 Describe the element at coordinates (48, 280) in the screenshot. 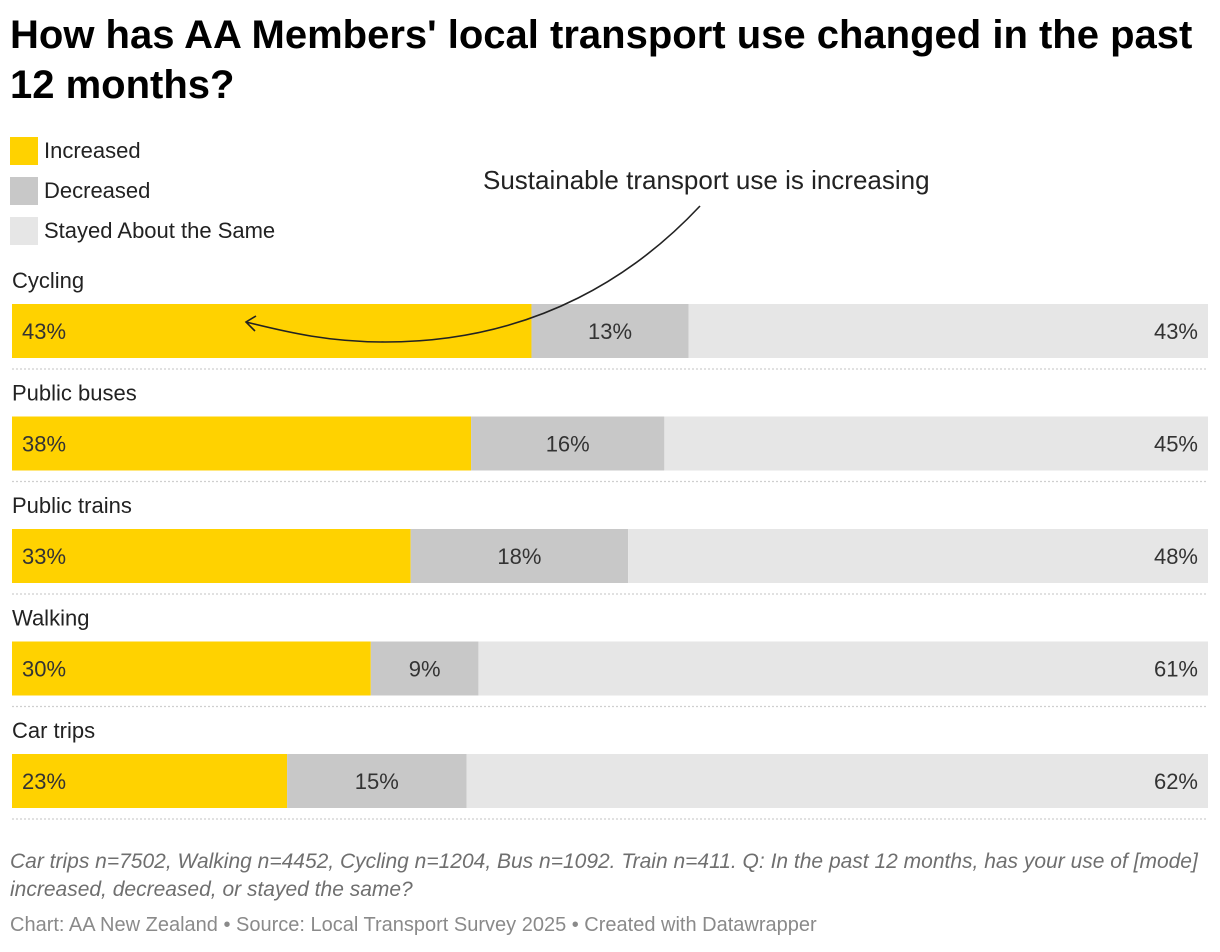

I see `category-label-cycling: Cycling` at that location.